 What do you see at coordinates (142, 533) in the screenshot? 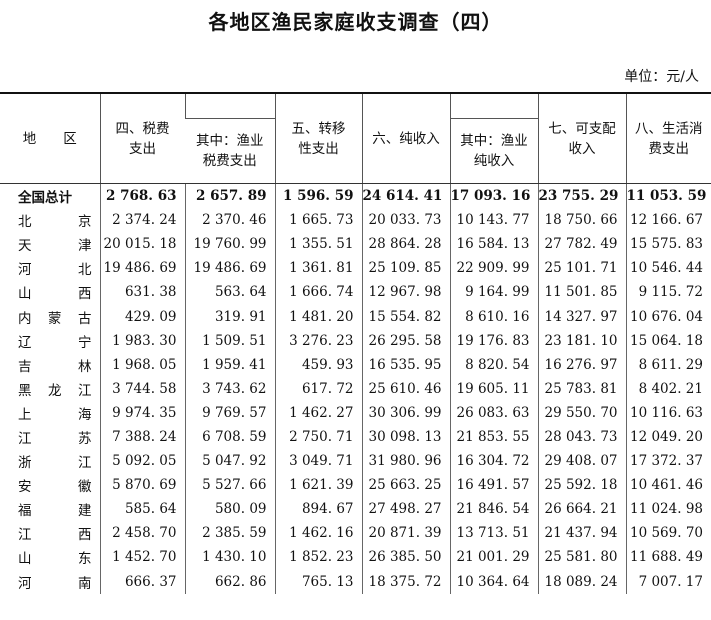
I see `value-cell: 2 458. 70` at bounding box center [142, 533].